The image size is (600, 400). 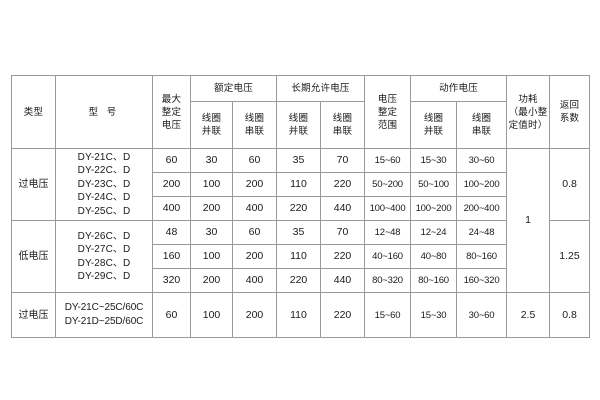 I want to click on model-line: DY-26C、D, so click(x=104, y=236).